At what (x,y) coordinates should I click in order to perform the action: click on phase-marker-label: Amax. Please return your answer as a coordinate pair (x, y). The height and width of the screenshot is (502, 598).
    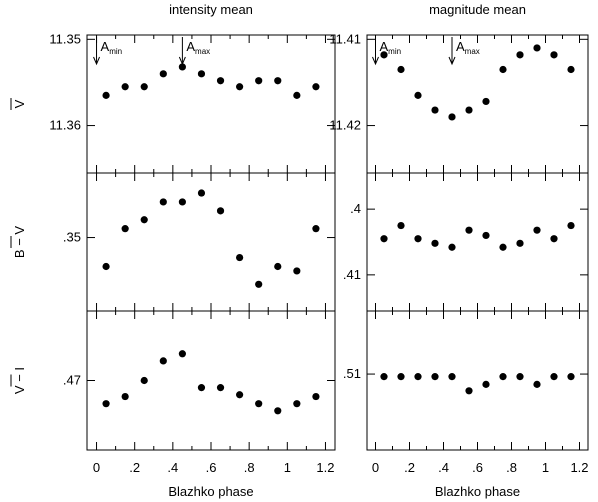
    Looking at the image, I should click on (198, 47).